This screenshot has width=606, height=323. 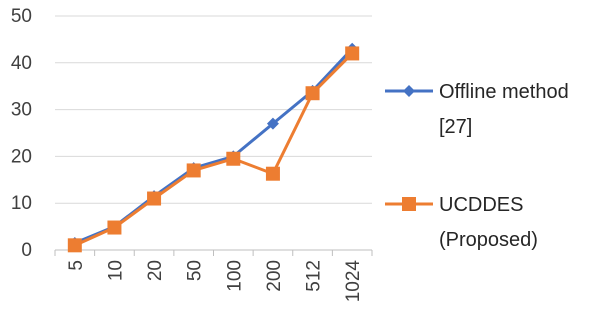 What do you see at coordinates (481, 205) in the screenshot?
I see `legend-label: UCDDES` at bounding box center [481, 205].